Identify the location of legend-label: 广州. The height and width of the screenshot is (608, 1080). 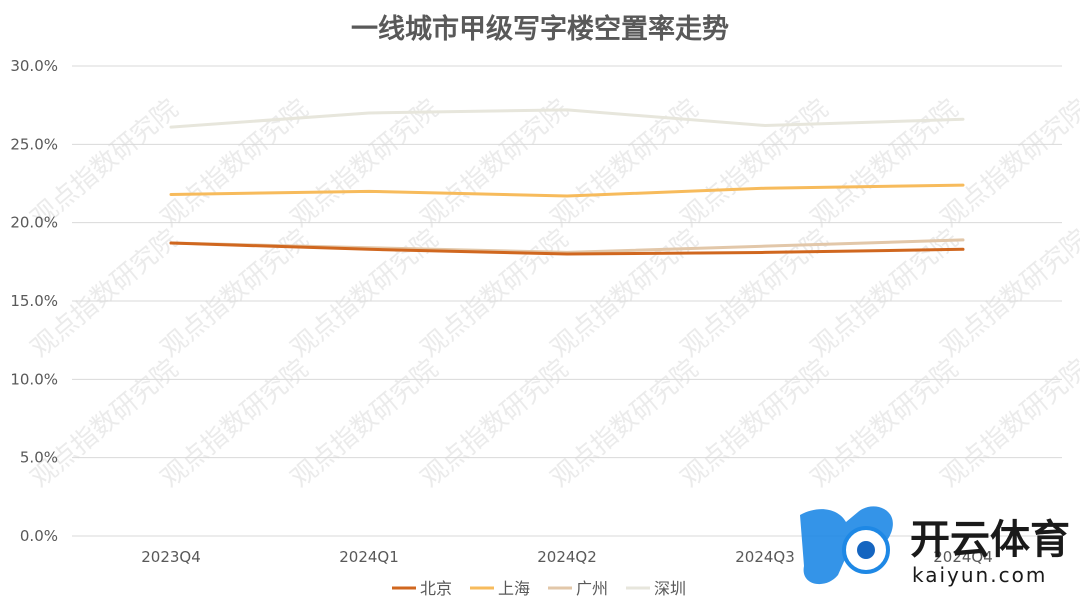
(592, 588).